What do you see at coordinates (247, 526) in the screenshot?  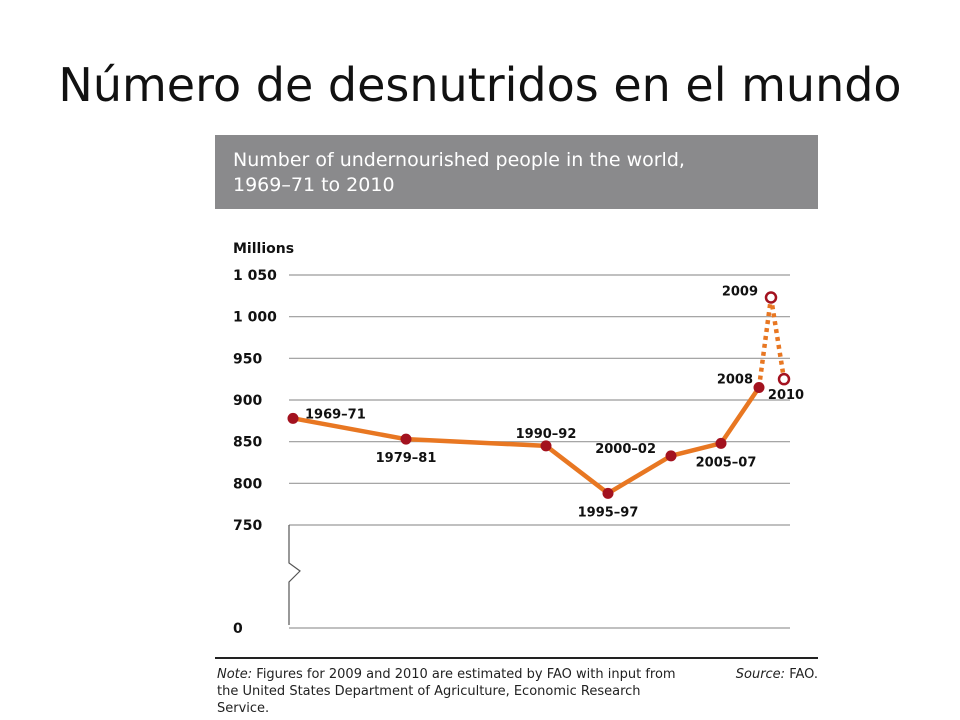 I see `y-tick-label: 750` at bounding box center [247, 526].